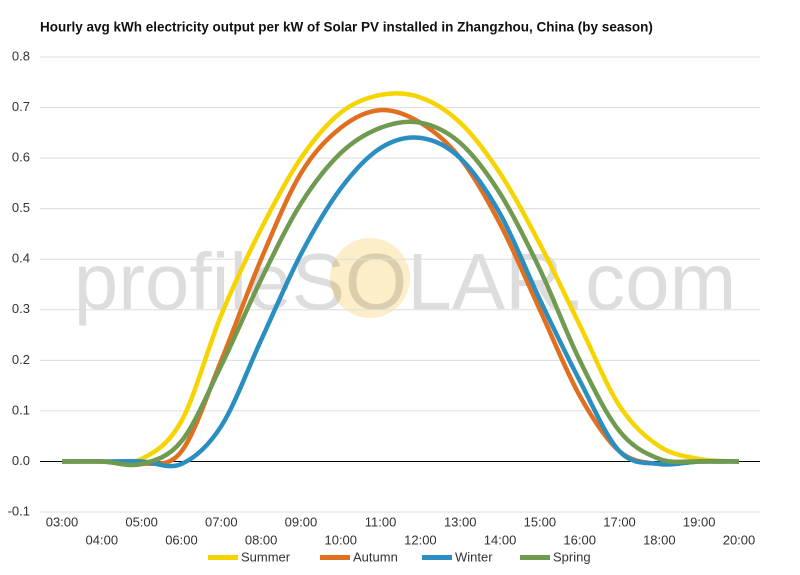  What do you see at coordinates (572, 556) in the screenshot?
I see `legend-label: Spring` at bounding box center [572, 556].